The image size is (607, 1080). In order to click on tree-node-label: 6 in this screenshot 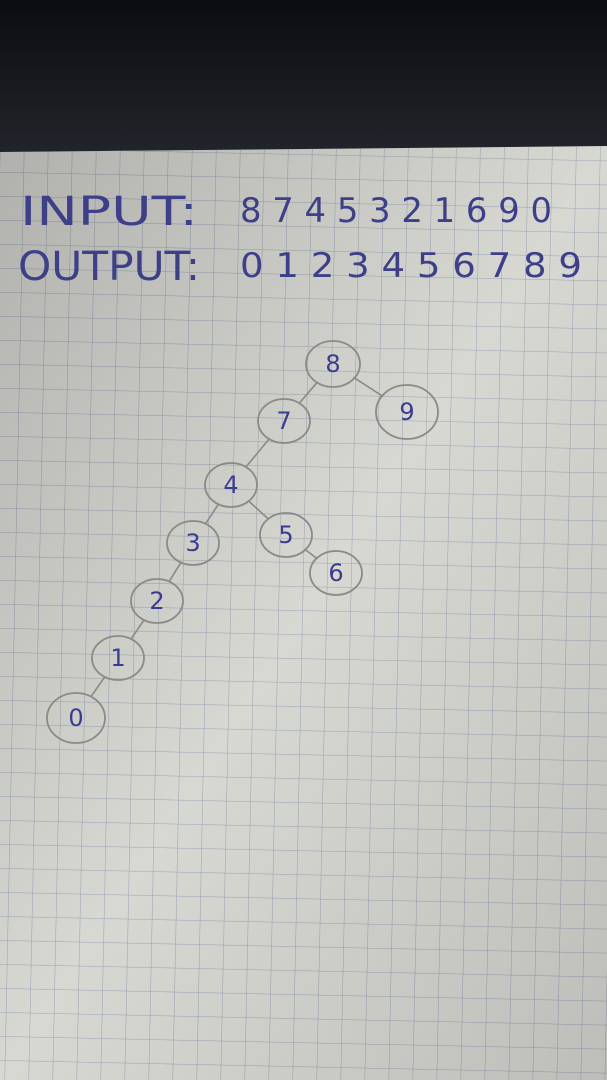, I will do `click(335, 573)`.